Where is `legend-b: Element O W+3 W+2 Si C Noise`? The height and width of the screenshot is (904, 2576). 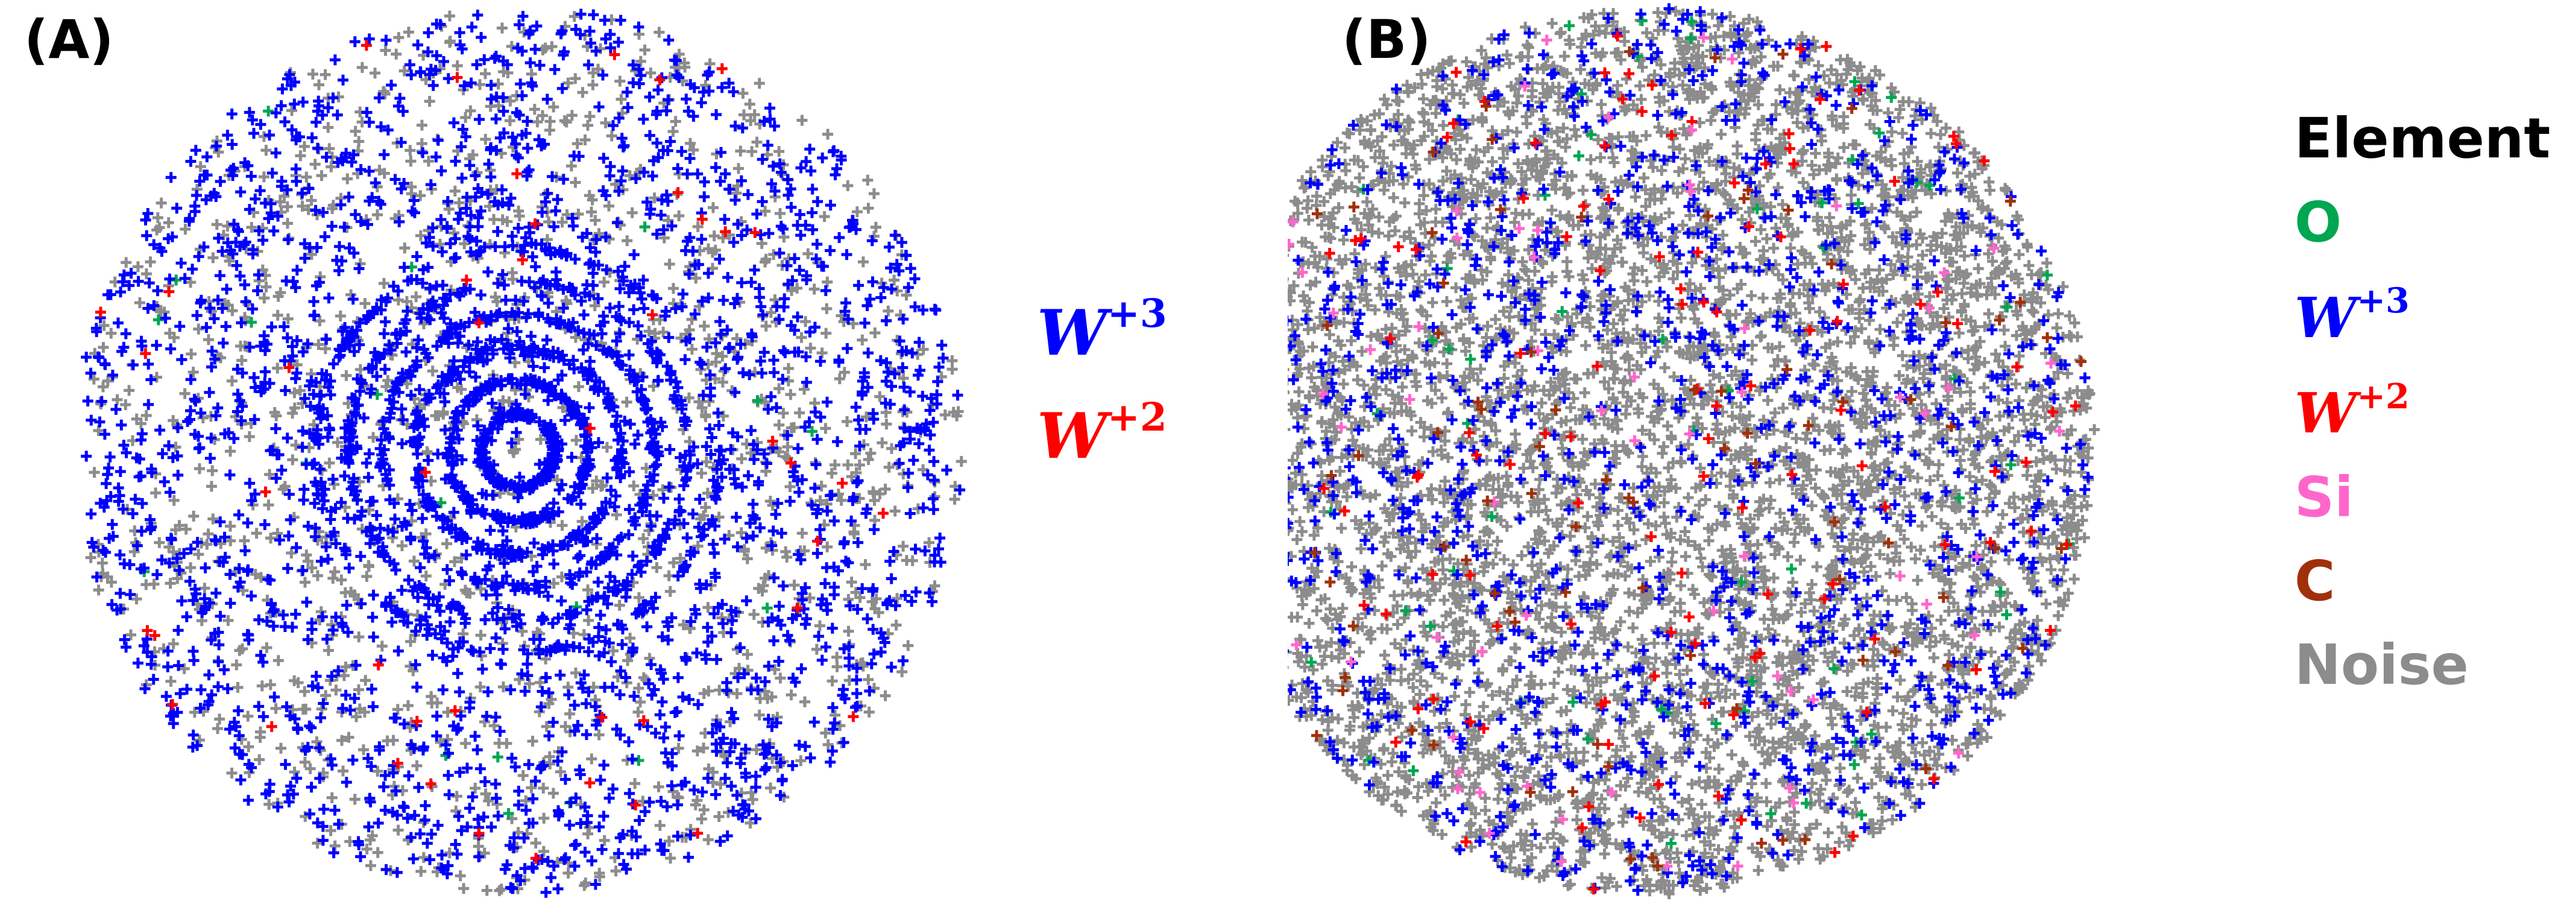
legend-b: Element O W+3 W+2 Si C Noise is located at coordinates (2422, 401).